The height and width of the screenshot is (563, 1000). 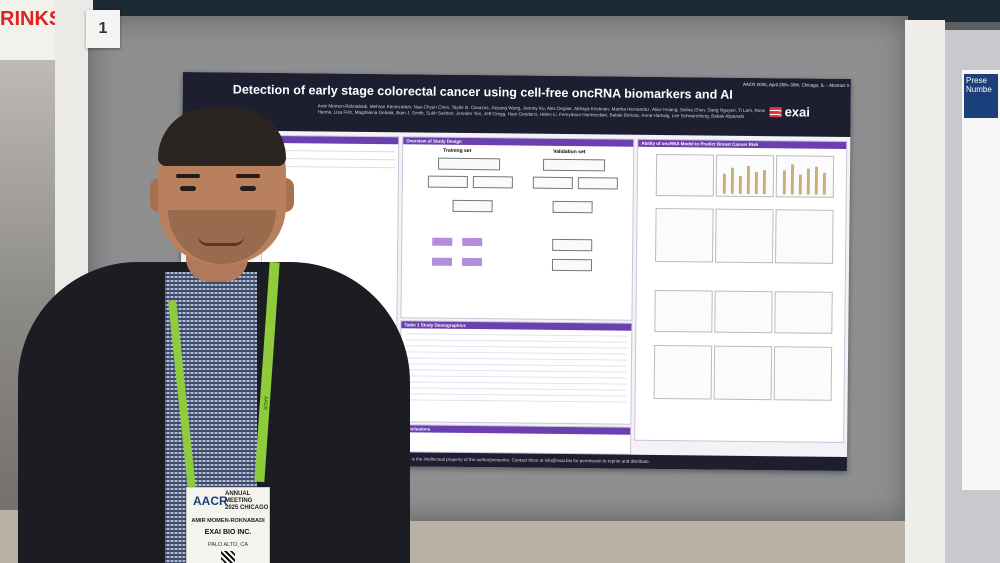 I want to click on badge-city: PALO ALTO, CA, so click(x=228, y=545).